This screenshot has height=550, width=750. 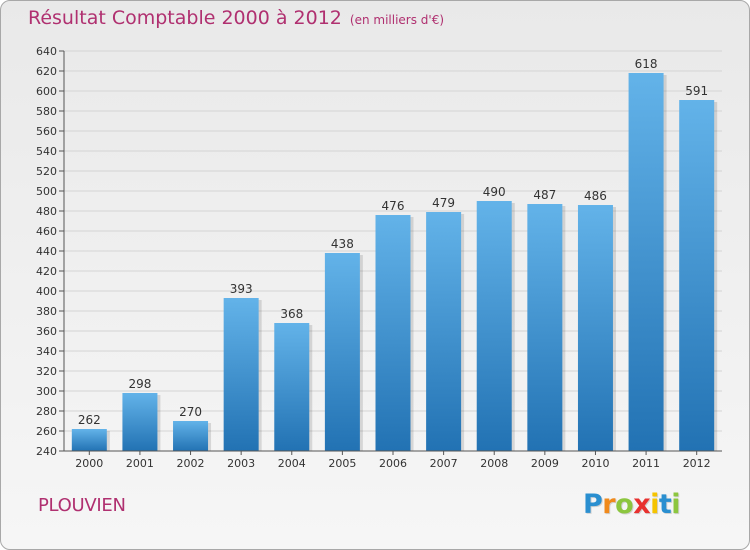 I want to click on bar-2007, so click(x=444, y=331).